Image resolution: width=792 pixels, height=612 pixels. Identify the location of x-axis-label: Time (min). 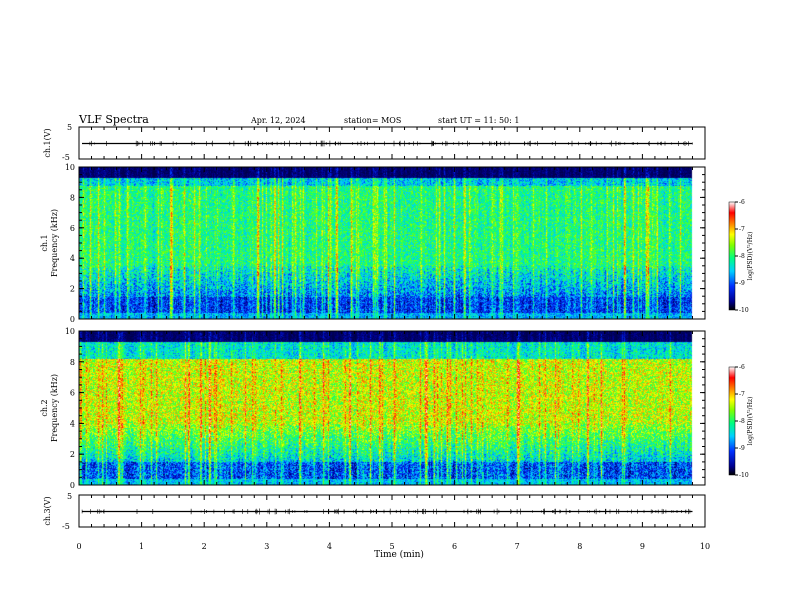
(399, 554).